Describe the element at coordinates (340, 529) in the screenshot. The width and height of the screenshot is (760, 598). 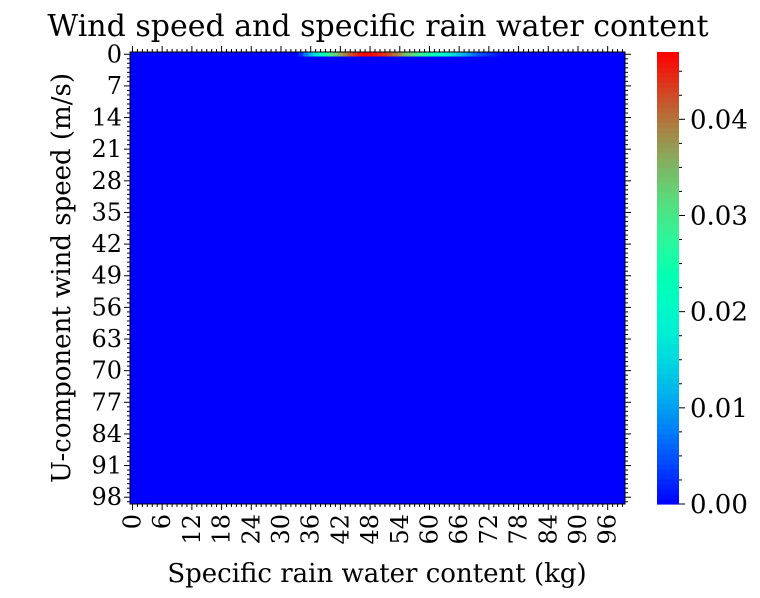
I see `x-tick-label: 42` at that location.